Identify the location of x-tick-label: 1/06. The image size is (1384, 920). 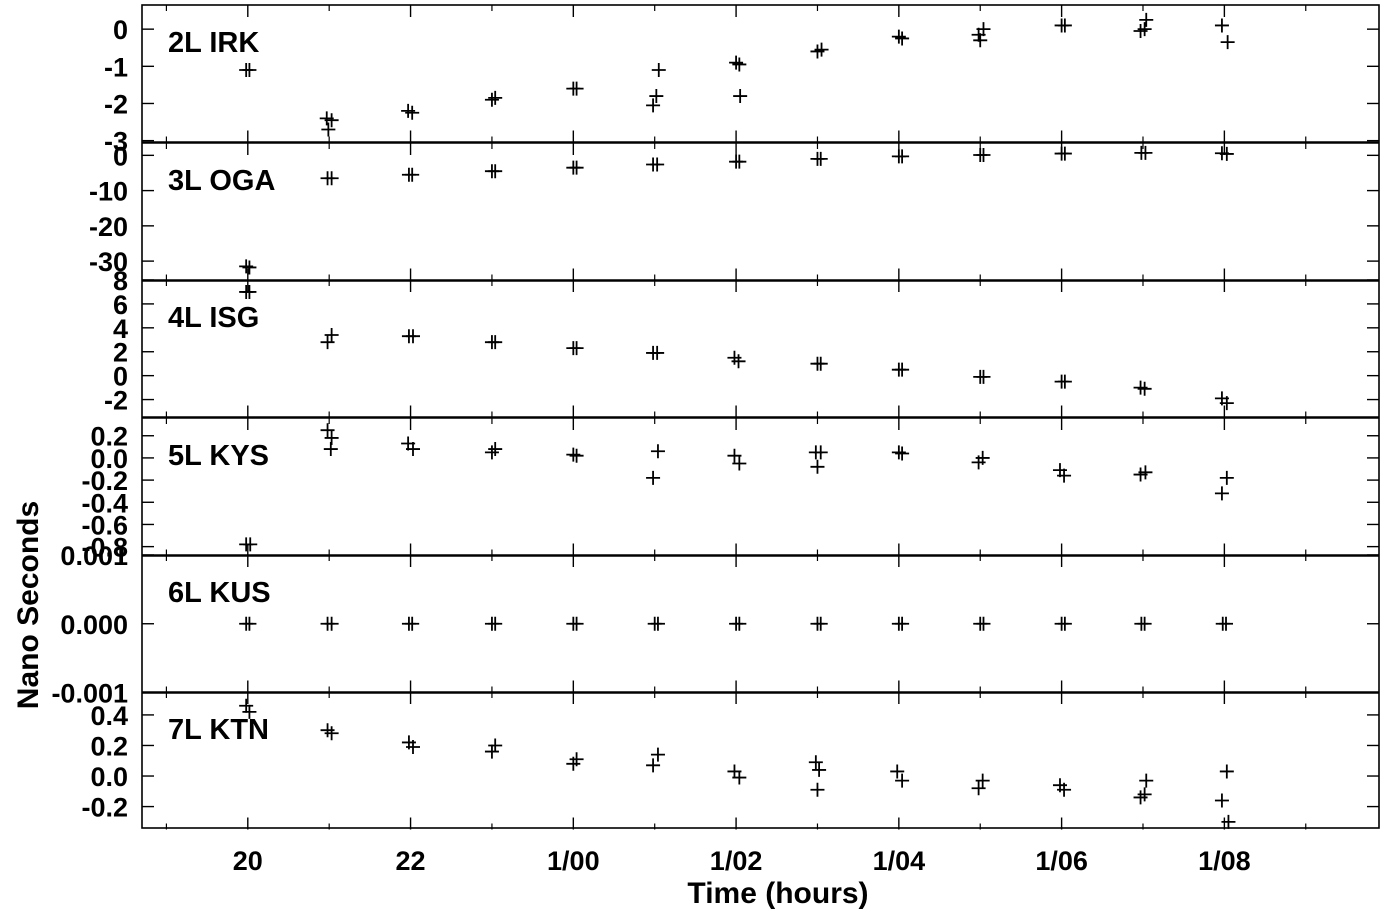
(1061, 861).